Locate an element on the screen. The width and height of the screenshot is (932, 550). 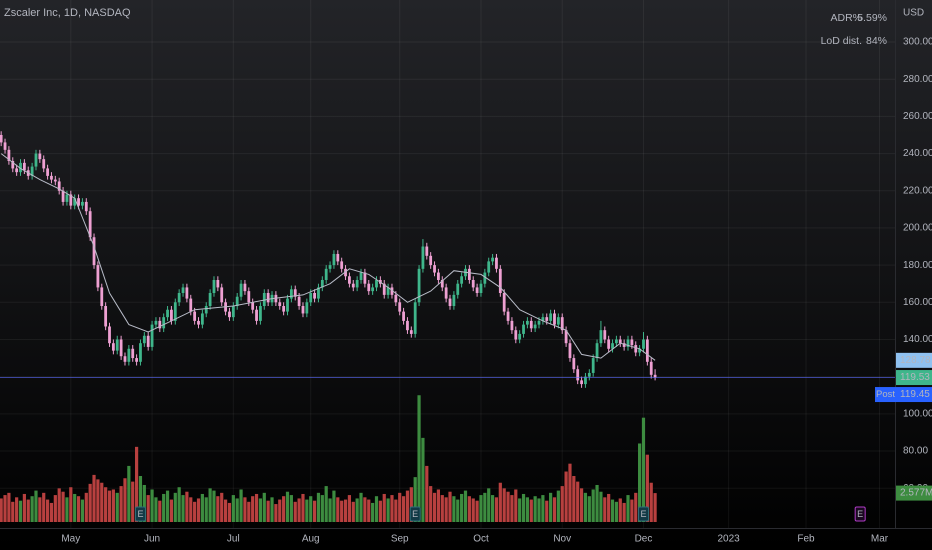
x-tick-label: 2023 is located at coordinates (728, 539).